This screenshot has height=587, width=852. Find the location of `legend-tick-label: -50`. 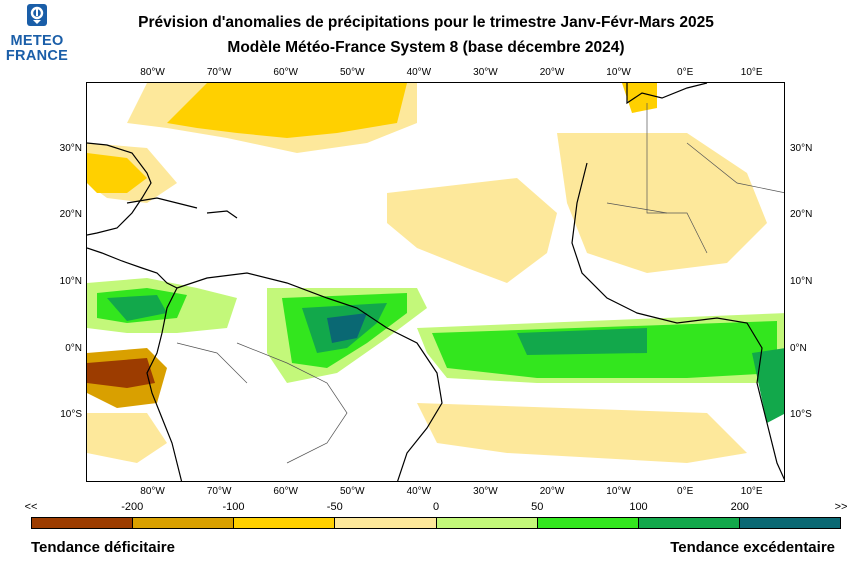

legend-tick-label: -50 is located at coordinates (334, 507).